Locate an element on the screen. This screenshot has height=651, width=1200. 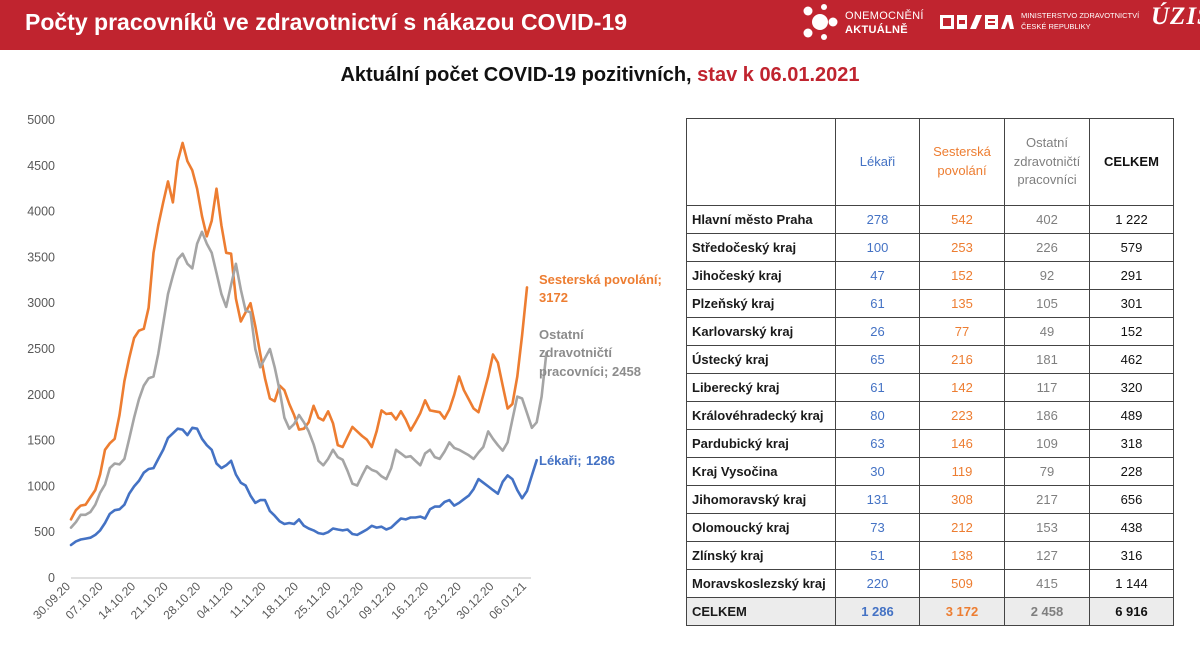
table-cell-sesterska: 308 is located at coordinates (962, 499).